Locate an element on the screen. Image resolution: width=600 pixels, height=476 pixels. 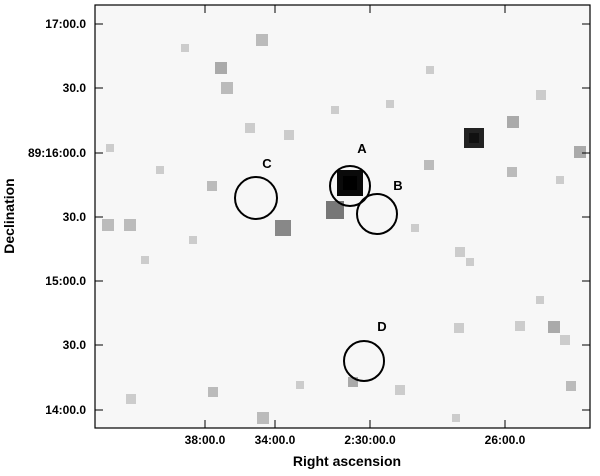
y-tick-label: 15:00.0 is located at coordinates (65, 281).